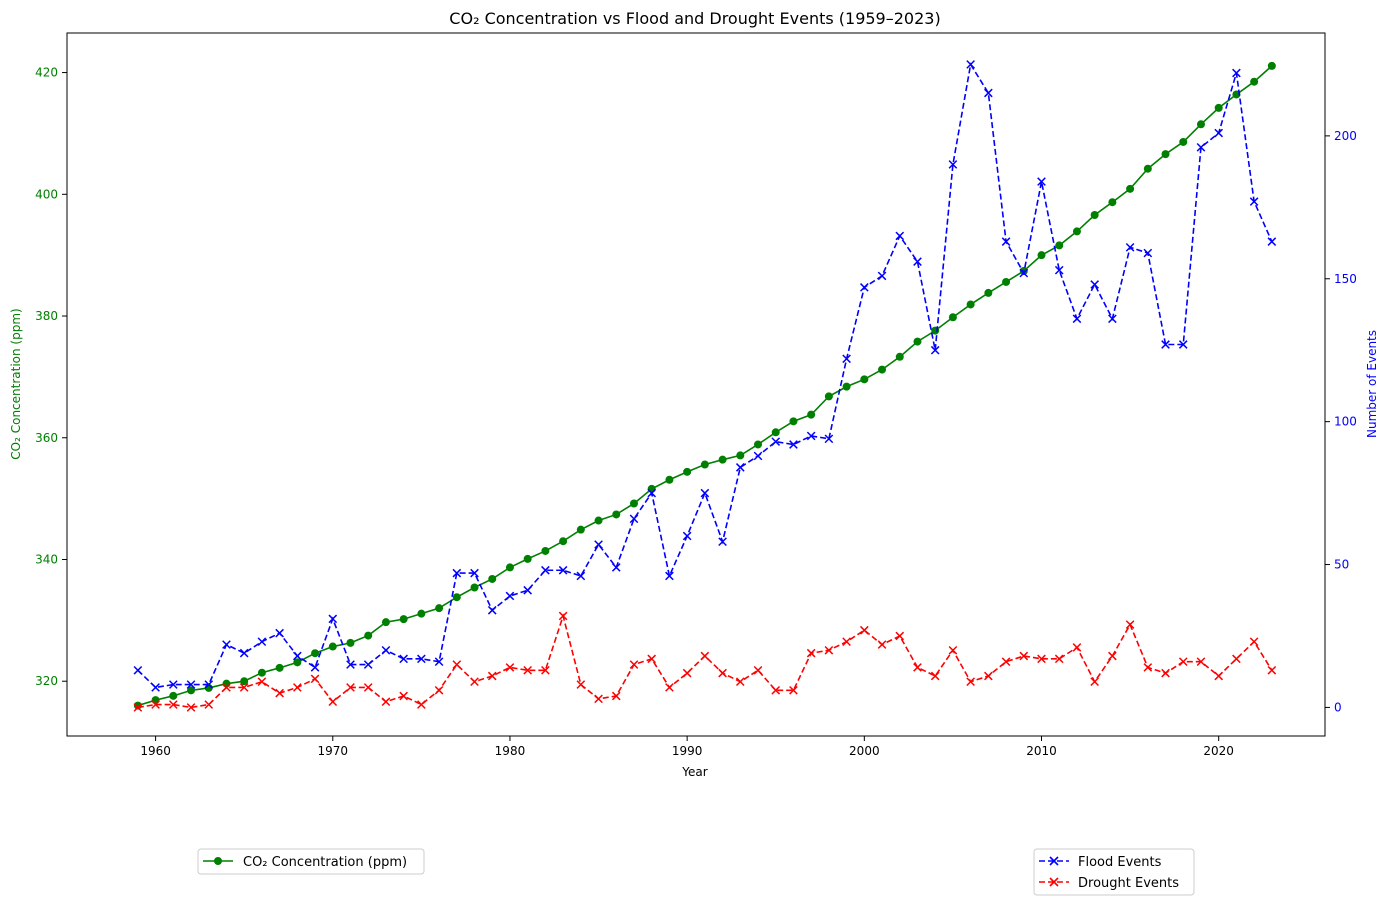  Describe the element at coordinates (46, 681) in the screenshot. I see `y-left-tick-label: 320` at that location.